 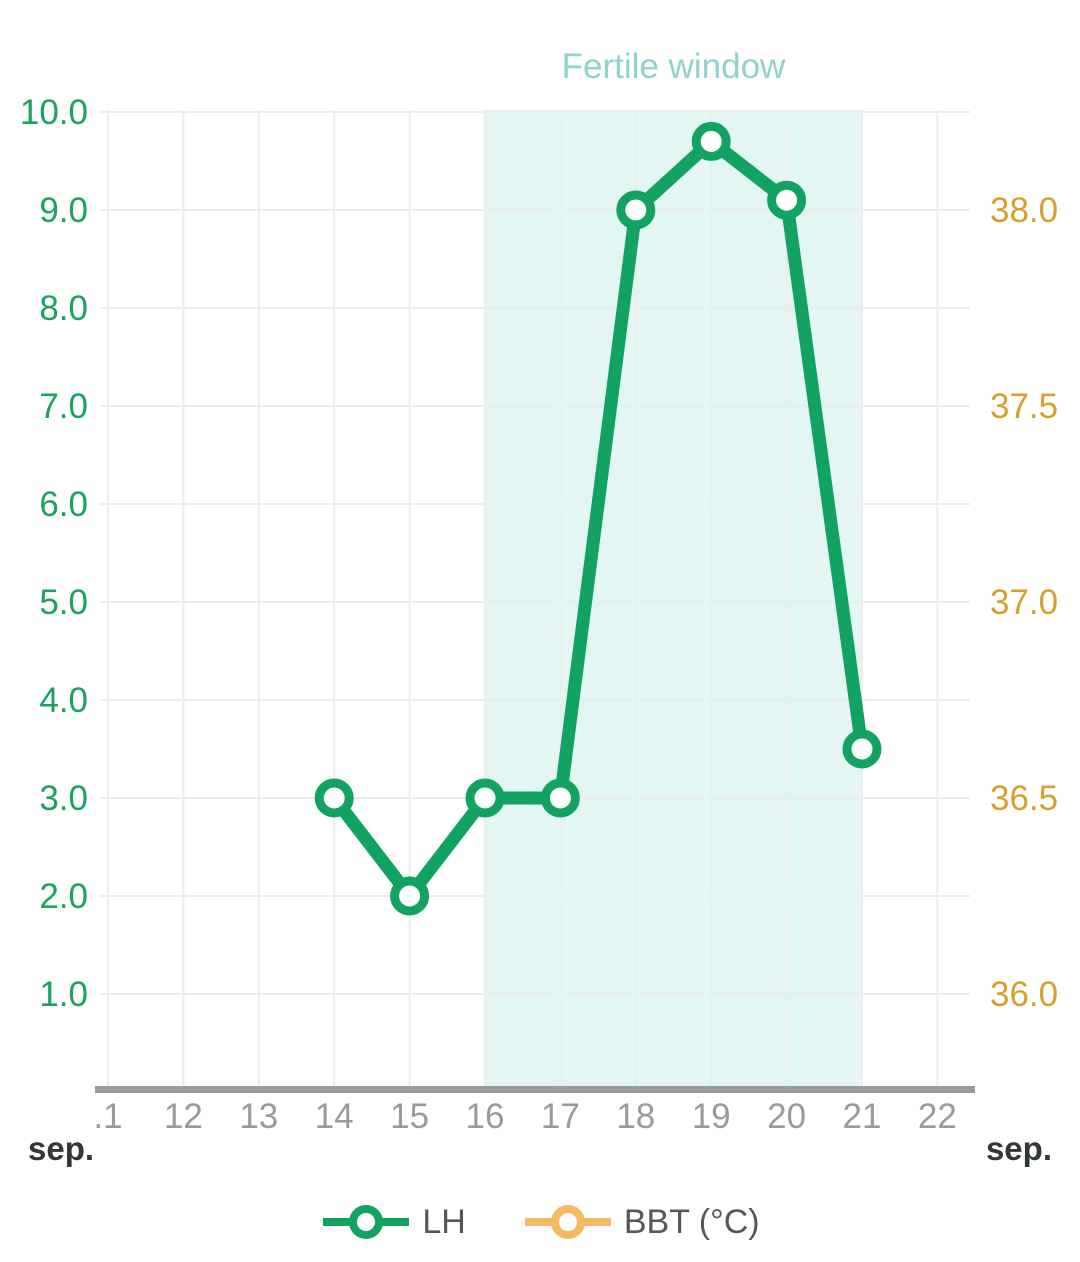 I want to click on x-axis-tick-label: 21, so click(x=862, y=1116).